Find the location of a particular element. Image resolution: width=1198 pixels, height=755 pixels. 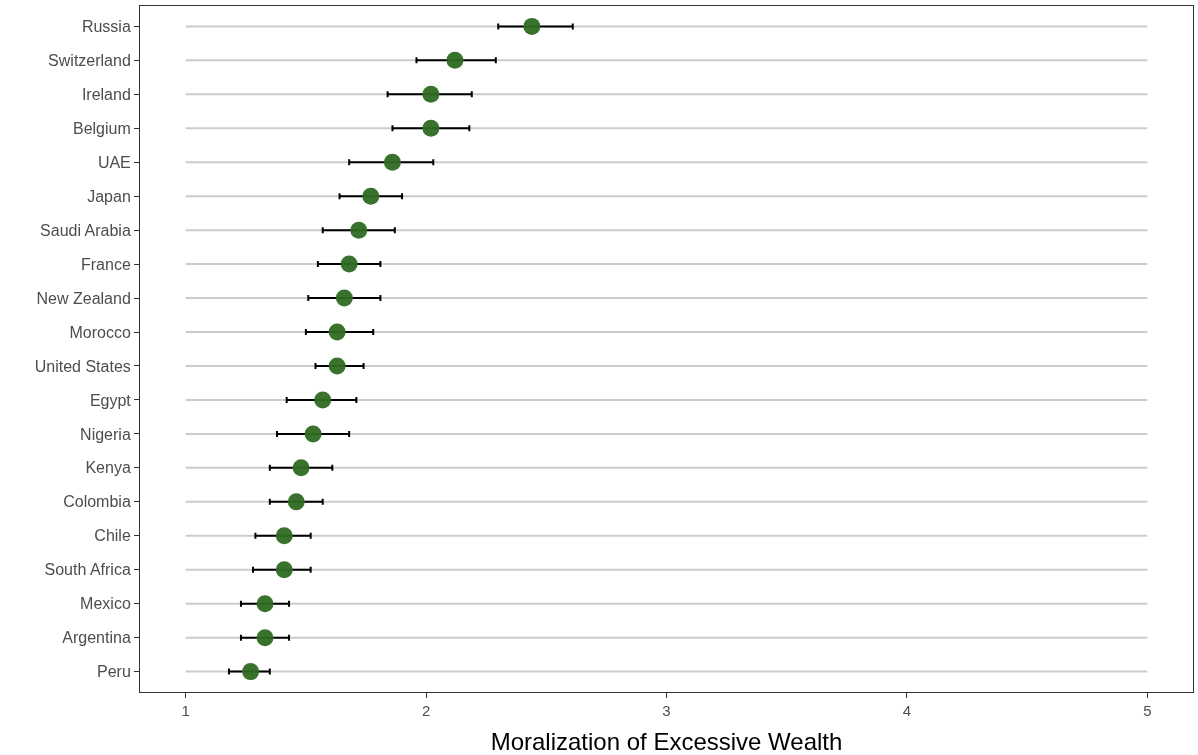

y-tick-label: Belgium is located at coordinates (101, 128).